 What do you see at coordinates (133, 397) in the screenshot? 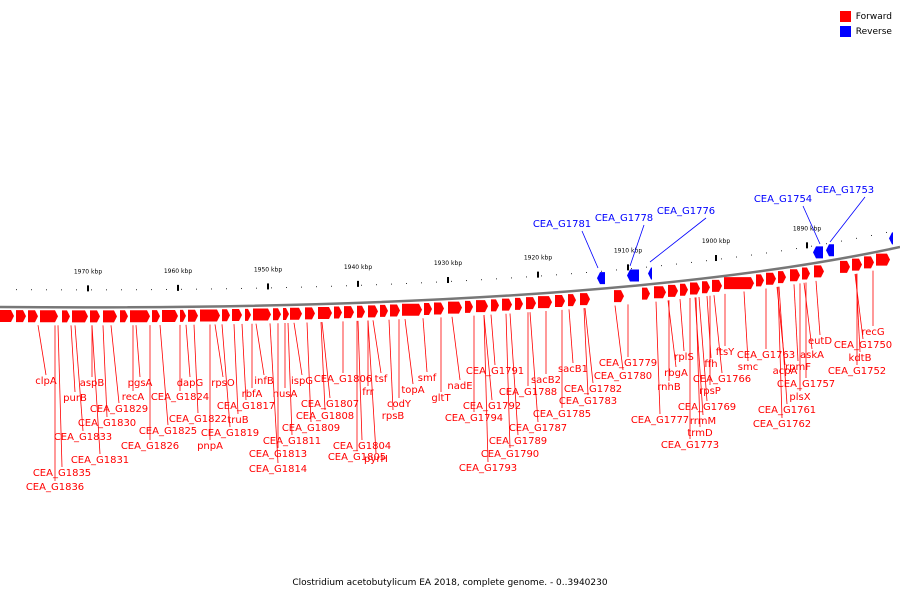
I see `forward-gene-label: recA` at bounding box center [133, 397].